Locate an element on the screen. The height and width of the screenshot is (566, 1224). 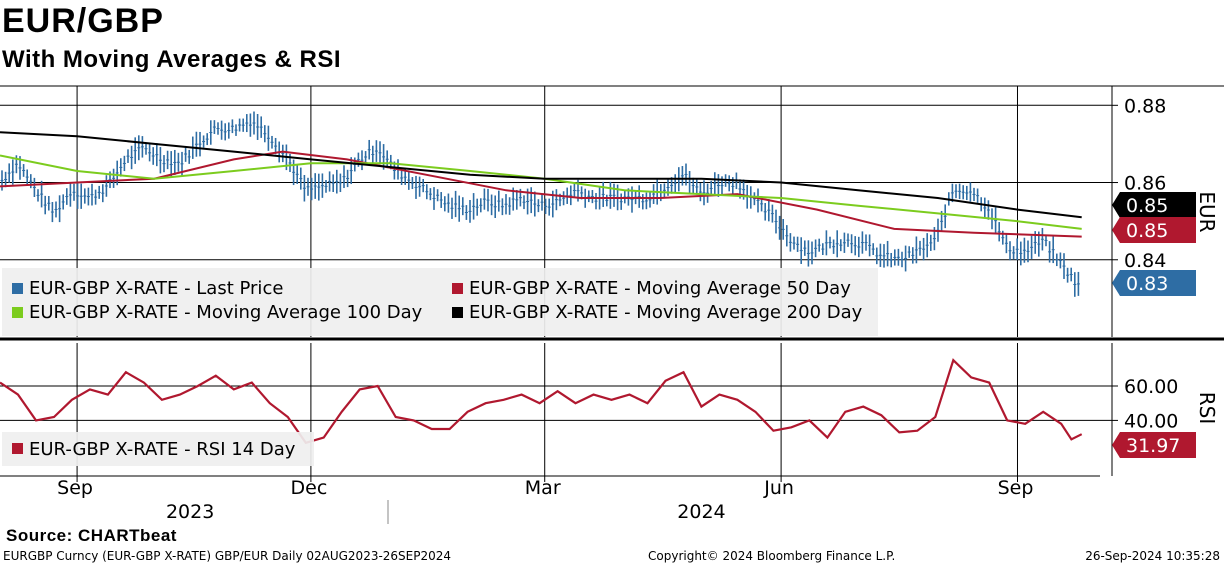
ma50-last-value-tag-bg is located at coordinates (1154, 230).